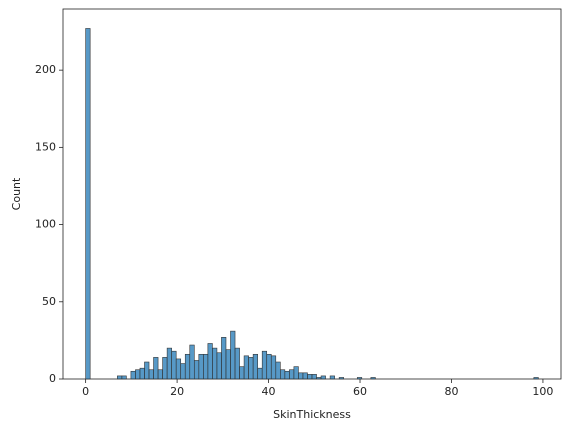 The width and height of the screenshot is (569, 430). What do you see at coordinates (16, 193) in the screenshot?
I see `y-axis-label: Count` at bounding box center [16, 193].